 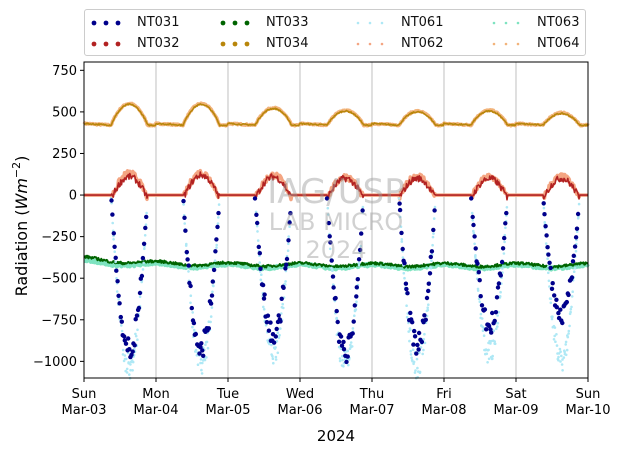 I want to click on x-tick-label-day: Mon, so click(x=155, y=394).